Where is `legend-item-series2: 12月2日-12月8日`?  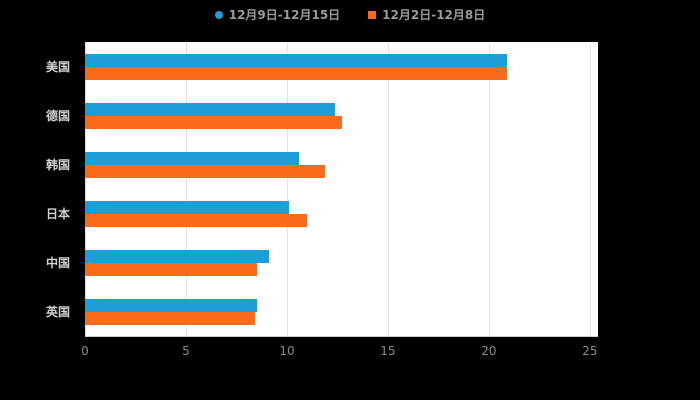 legend-item-series2: 12月2日-12月8日 is located at coordinates (426, 14).